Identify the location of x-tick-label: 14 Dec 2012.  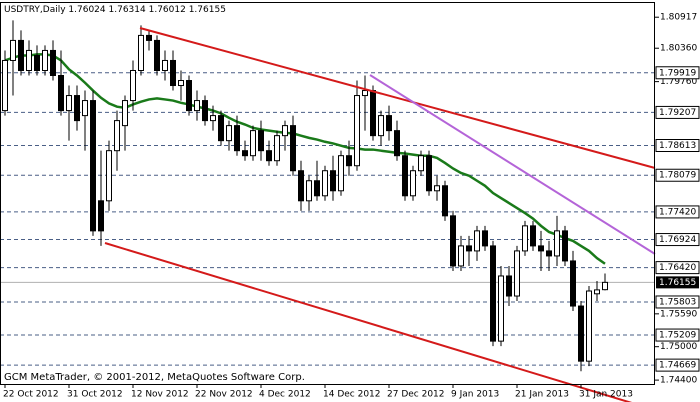
(352, 395).